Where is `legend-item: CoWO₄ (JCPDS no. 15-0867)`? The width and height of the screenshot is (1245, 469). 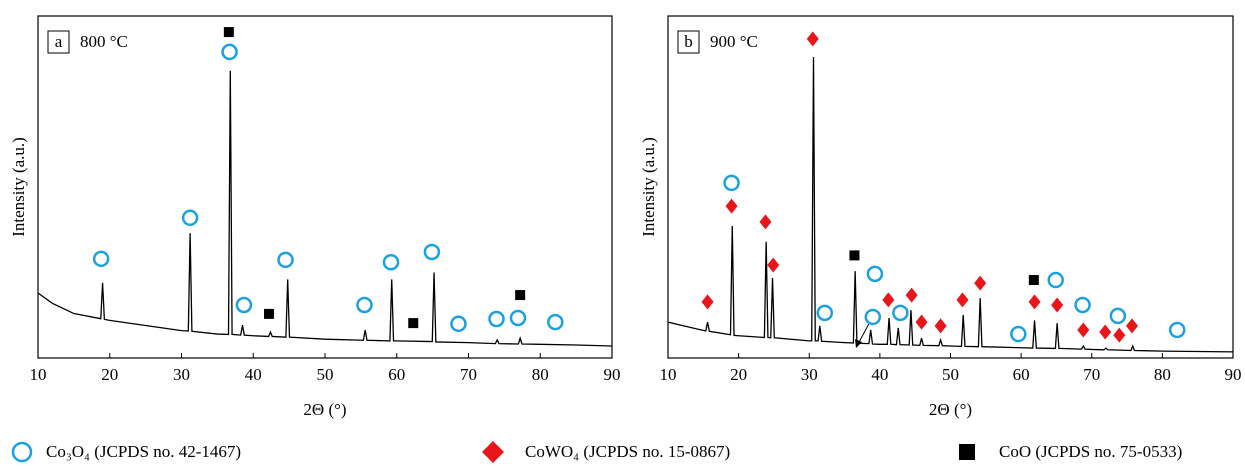
legend-item: CoWO₄ (JCPDS no. 15-0867) is located at coordinates (606, 452).